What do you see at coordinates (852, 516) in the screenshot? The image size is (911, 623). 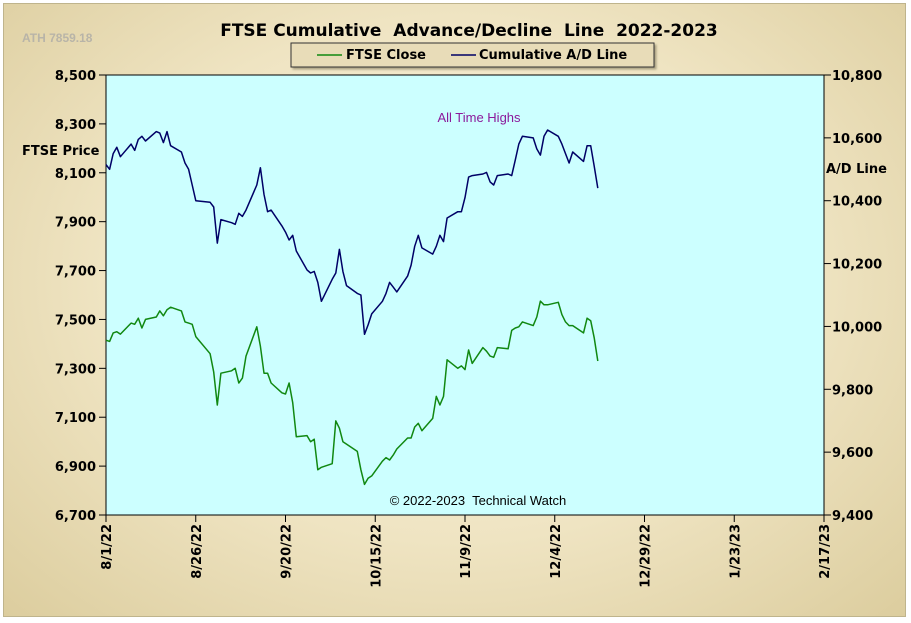 I see `y-tick-label-right: 9,400` at bounding box center [852, 516].